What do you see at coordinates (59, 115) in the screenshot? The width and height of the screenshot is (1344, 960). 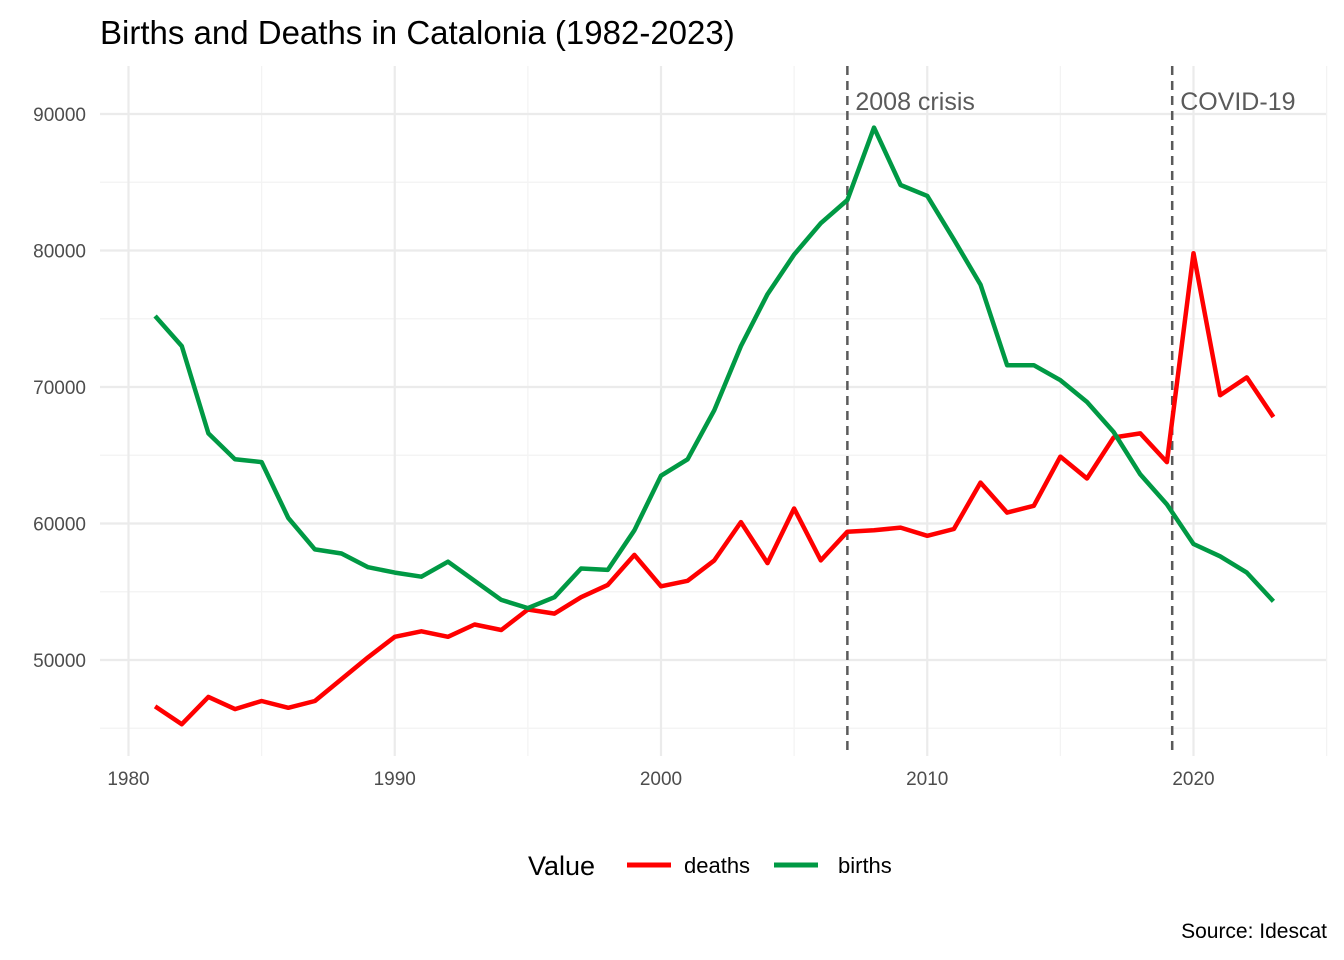 I see `y-tick-label: 90000` at bounding box center [59, 115].